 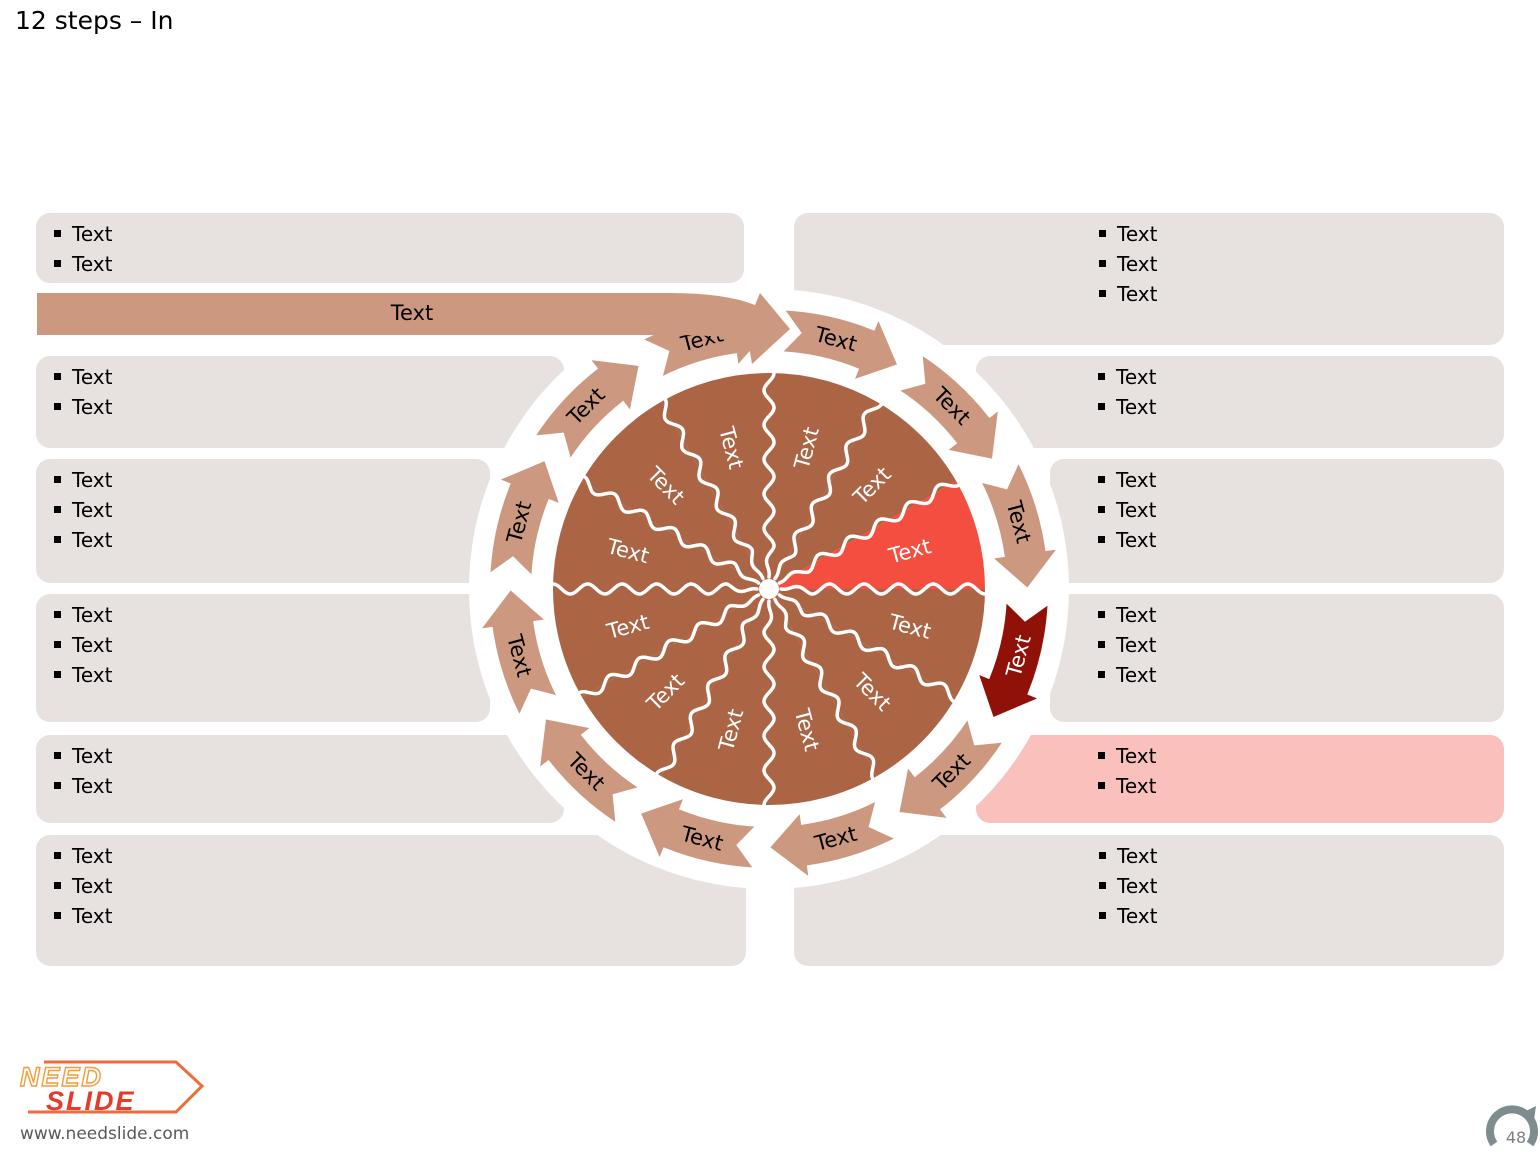 What do you see at coordinates (263, 521) in the screenshot?
I see `left-panel-3: Text Text Text` at bounding box center [263, 521].